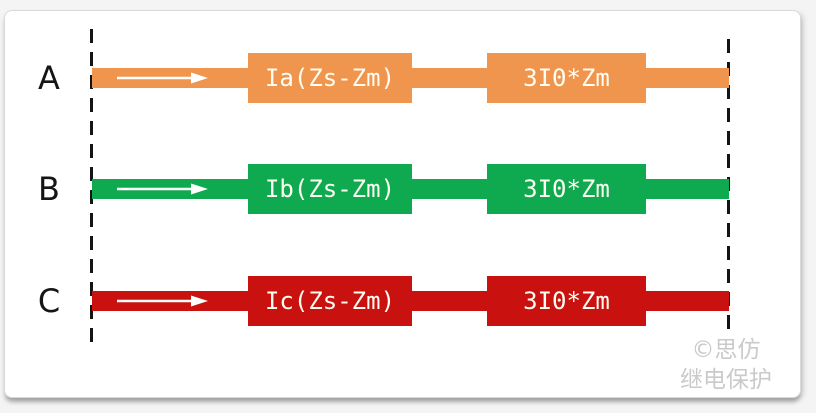 This screenshot has width=816, height=413. Describe the element at coordinates (49, 301) in the screenshot. I see `phase-label: C` at that location.